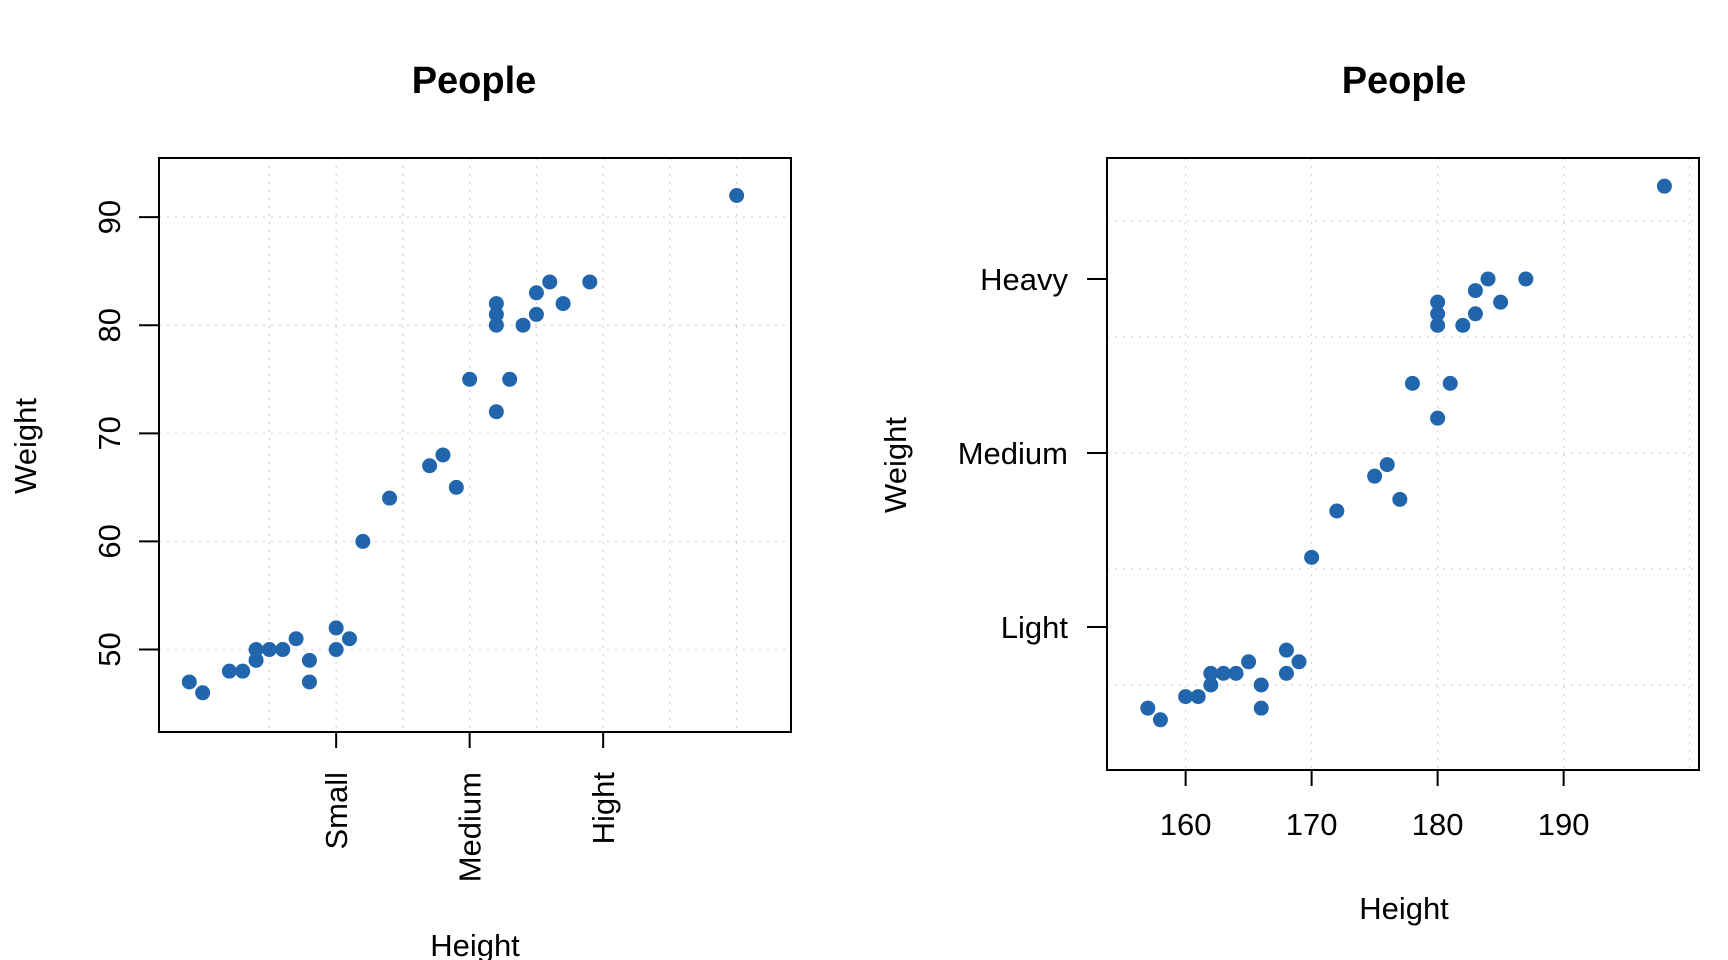 The image size is (1728, 960). I want to click on left-chart-y-ticks: 50 60 70 80 90, so click(125, 433).